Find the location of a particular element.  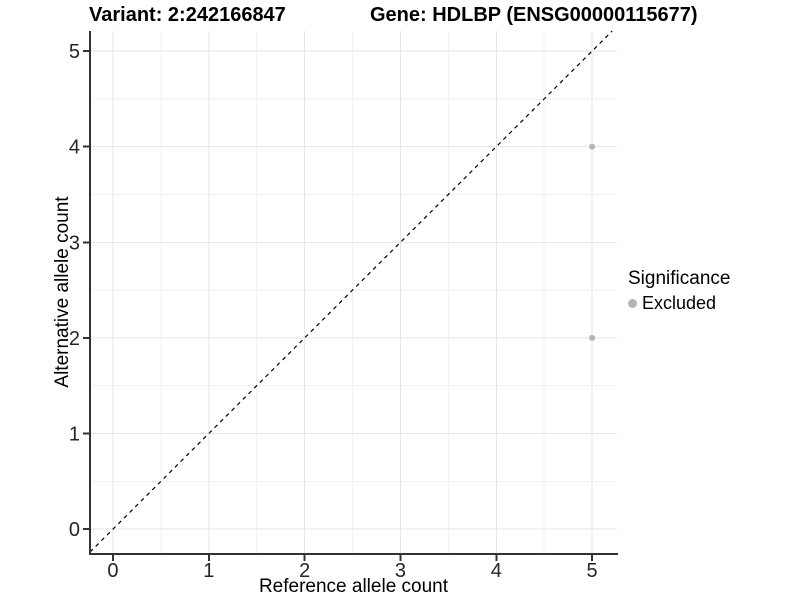

y-axis-title: Alternative allele count is located at coordinates (62, 292).